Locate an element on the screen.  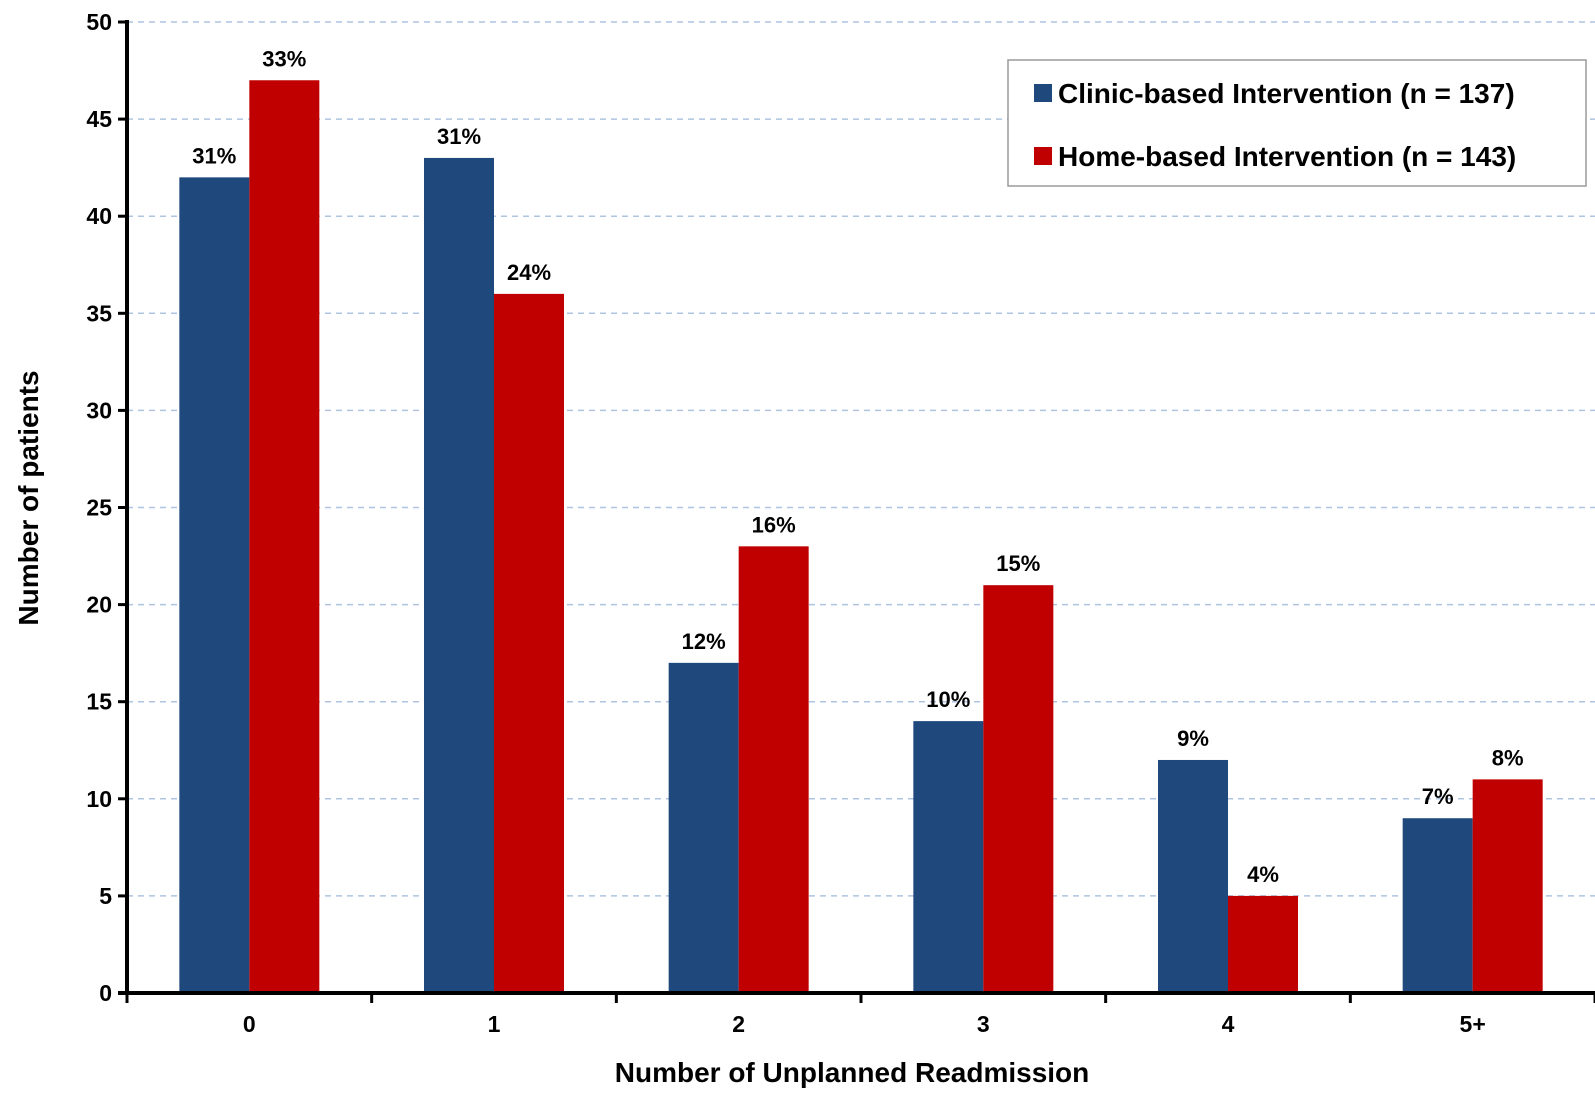
x-tick-label: 5+ is located at coordinates (1473, 1024).